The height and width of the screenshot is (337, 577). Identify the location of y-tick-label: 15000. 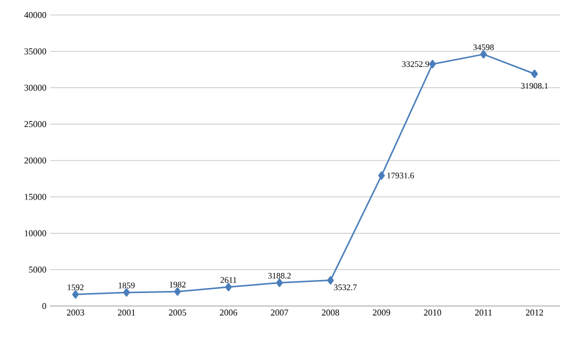
(35, 197).